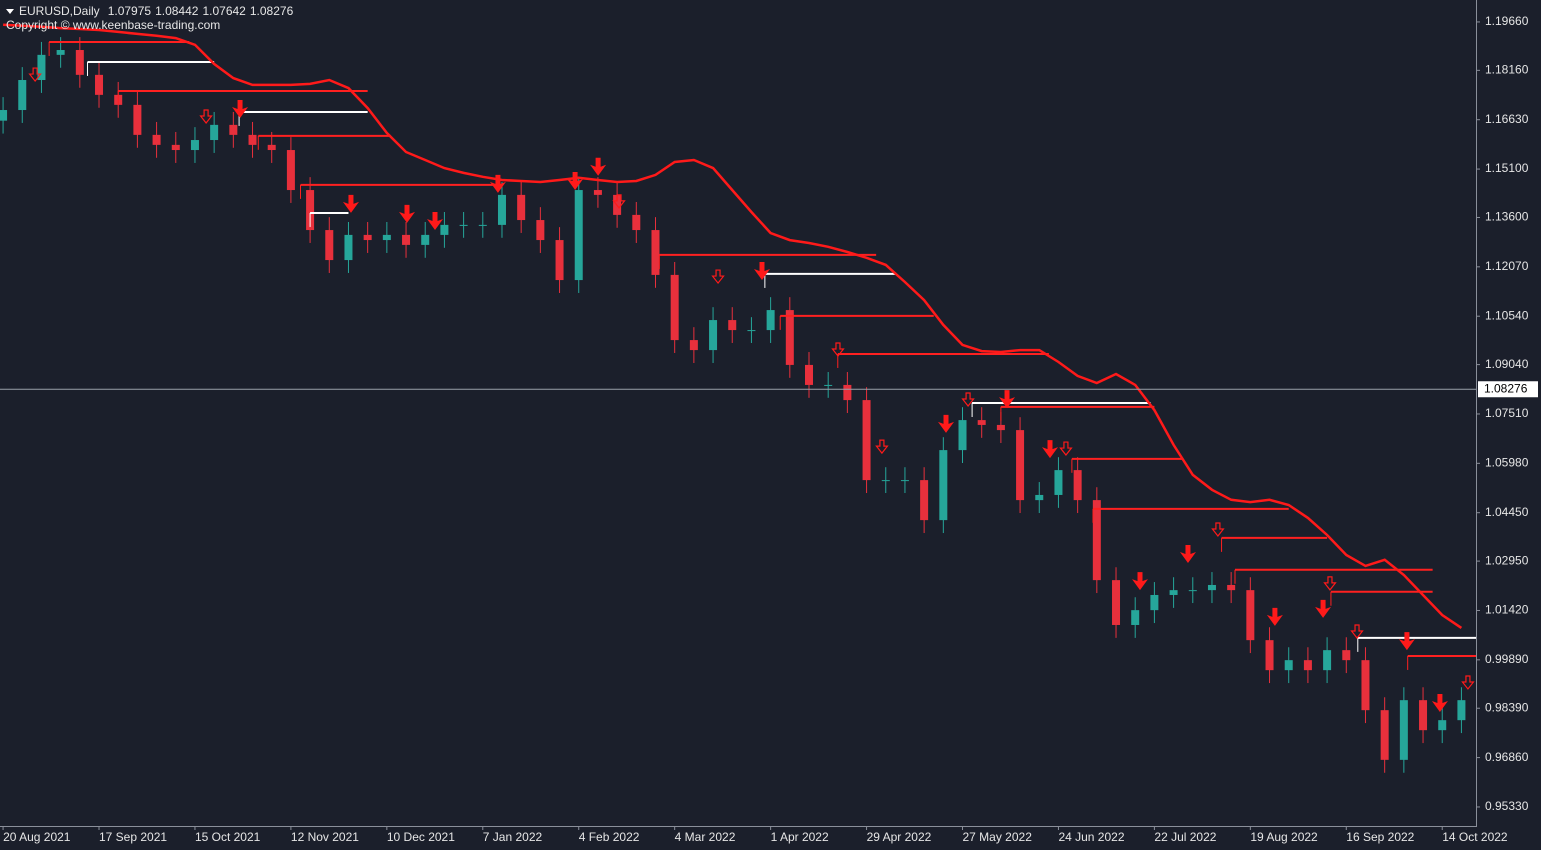  Describe the element at coordinates (1507, 315) in the screenshot. I see `y-tick-label: 1.10540` at that location.